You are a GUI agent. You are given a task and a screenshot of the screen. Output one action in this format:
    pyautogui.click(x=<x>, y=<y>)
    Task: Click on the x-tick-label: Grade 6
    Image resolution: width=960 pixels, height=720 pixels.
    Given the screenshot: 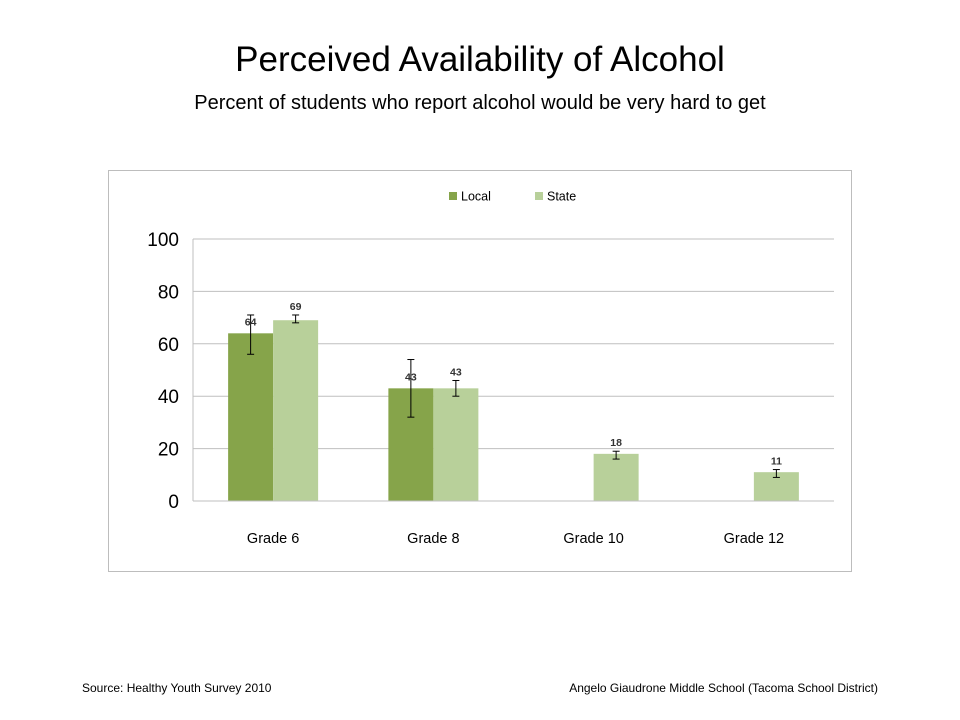 What is the action you would take?
    pyautogui.click(x=273, y=539)
    